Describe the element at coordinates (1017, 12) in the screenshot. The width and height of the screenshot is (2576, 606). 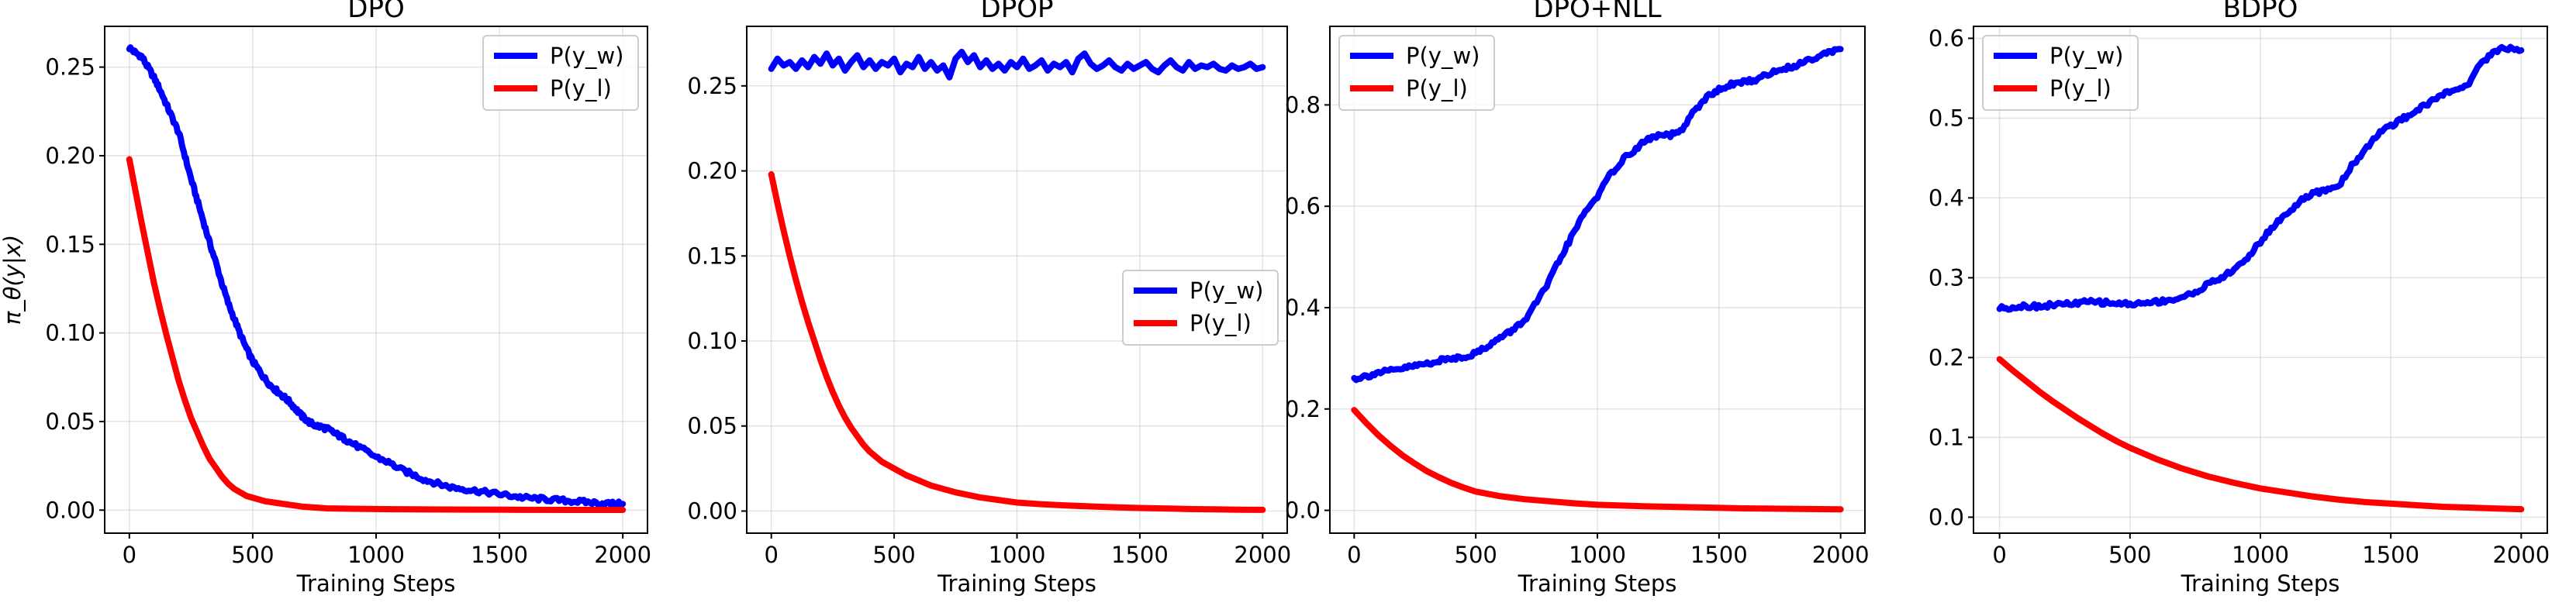
I see `chart-title: DPOP` at that location.